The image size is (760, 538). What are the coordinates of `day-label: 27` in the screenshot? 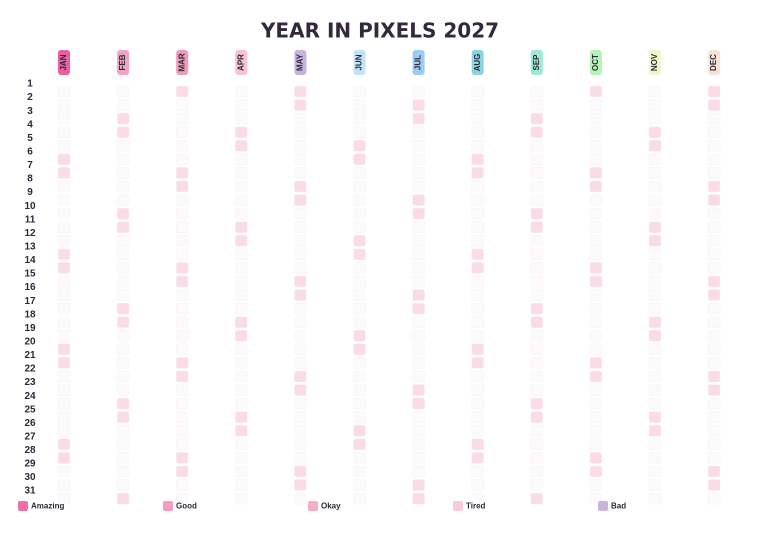 It's located at (30, 436).